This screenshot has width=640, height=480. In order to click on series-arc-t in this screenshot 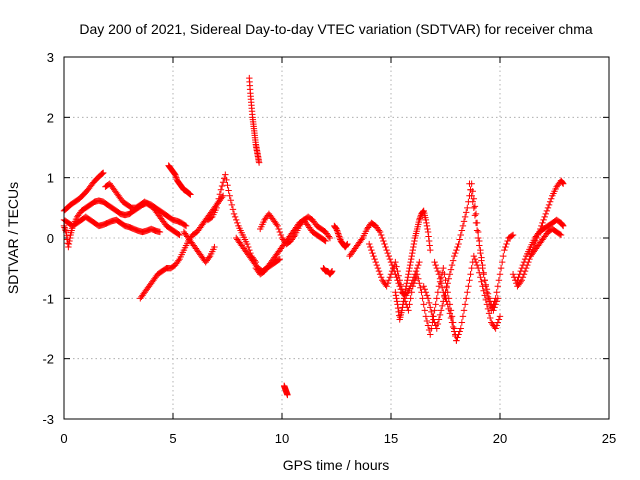, I will do `click(467, 298)`.